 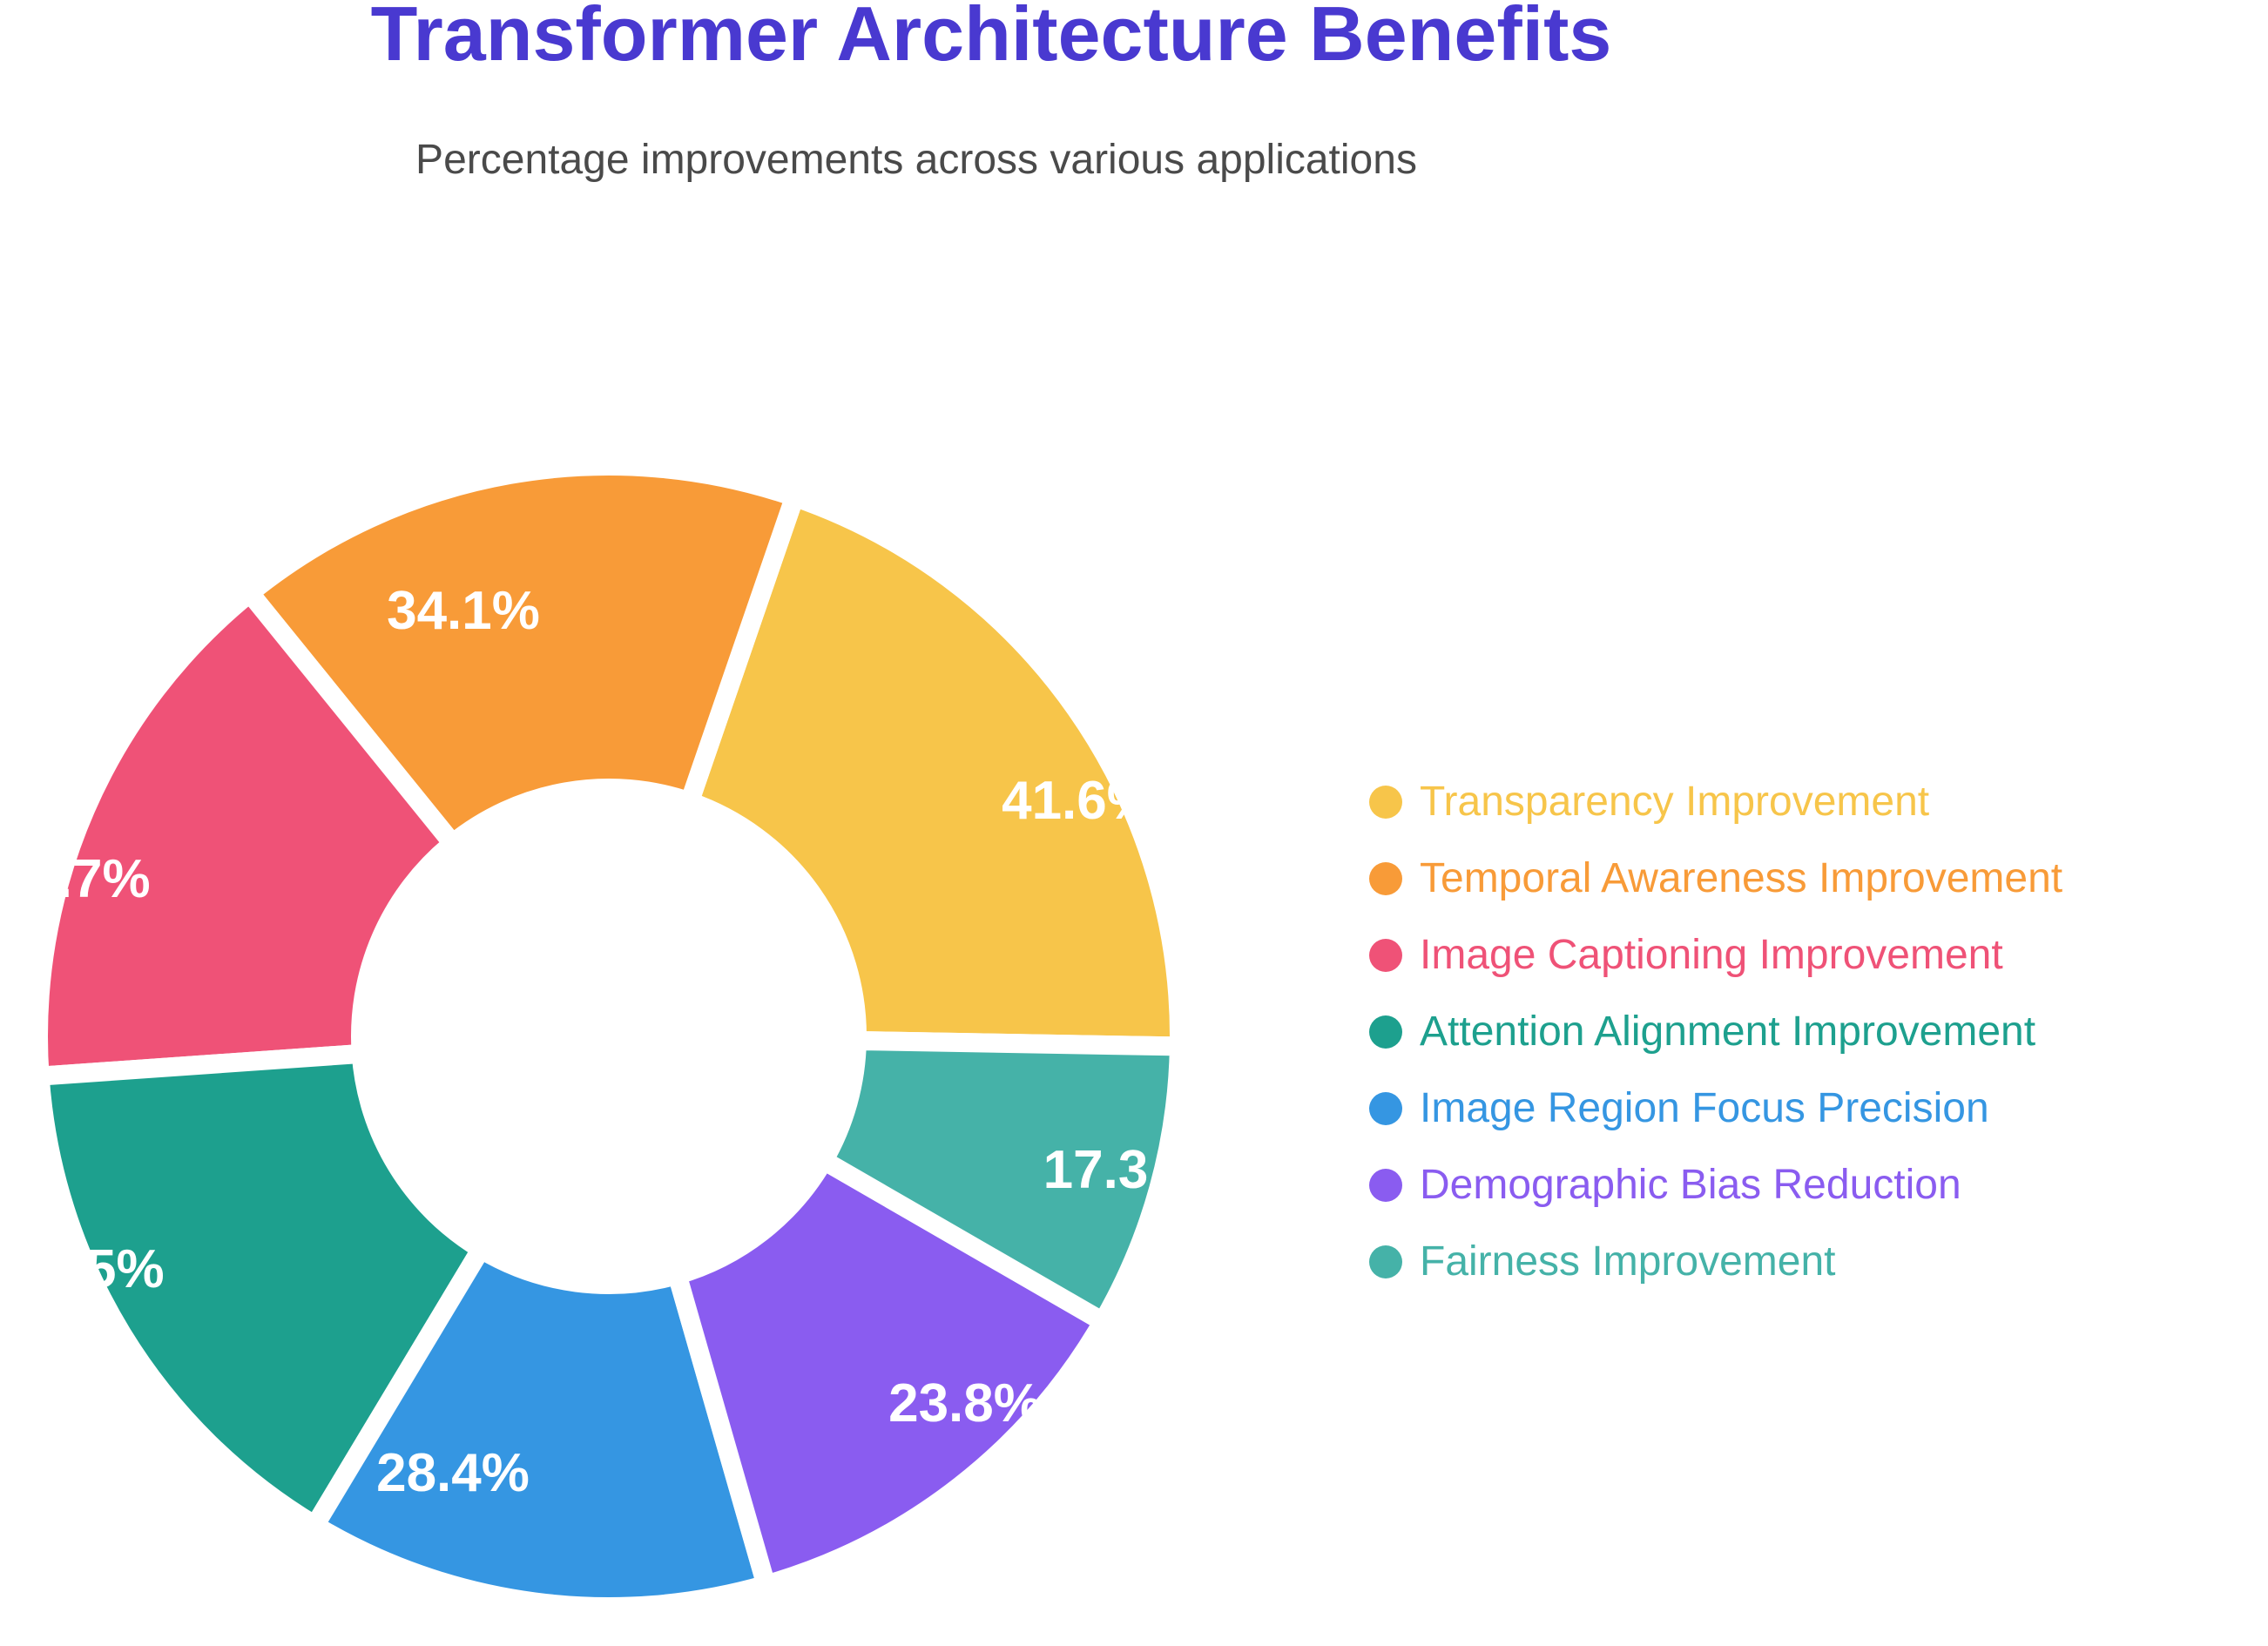 I want to click on legend-label: Temporal Awareness Improvement, so click(x=1741, y=878).